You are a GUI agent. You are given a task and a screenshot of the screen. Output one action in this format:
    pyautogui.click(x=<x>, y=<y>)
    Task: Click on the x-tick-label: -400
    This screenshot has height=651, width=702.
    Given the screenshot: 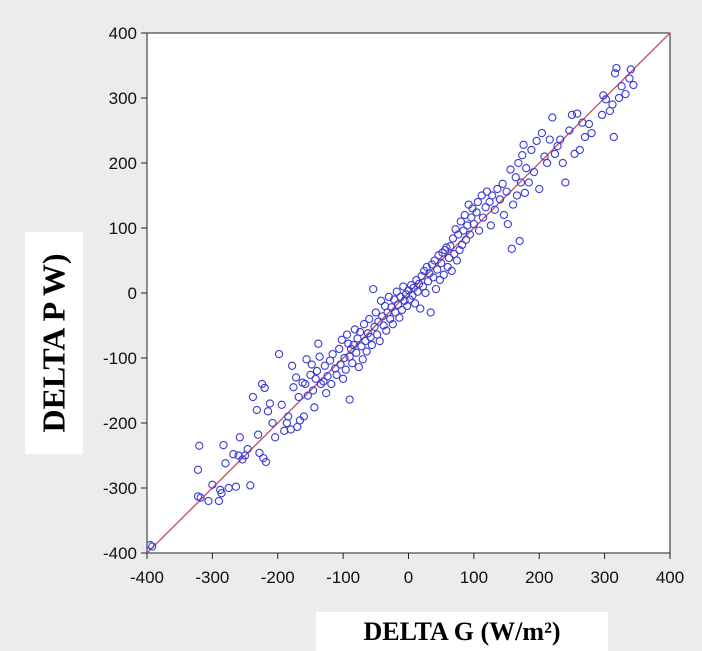 What is the action you would take?
    pyautogui.click(x=147, y=577)
    